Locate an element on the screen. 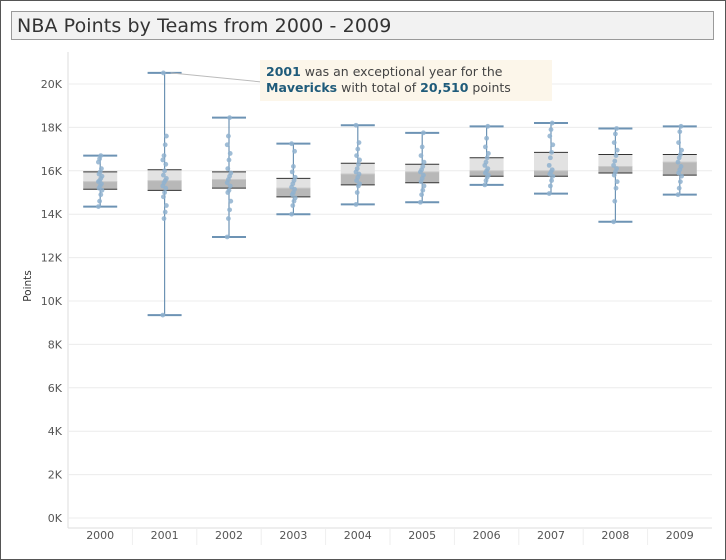  y-tick-label: 6K is located at coordinates (55, 388).